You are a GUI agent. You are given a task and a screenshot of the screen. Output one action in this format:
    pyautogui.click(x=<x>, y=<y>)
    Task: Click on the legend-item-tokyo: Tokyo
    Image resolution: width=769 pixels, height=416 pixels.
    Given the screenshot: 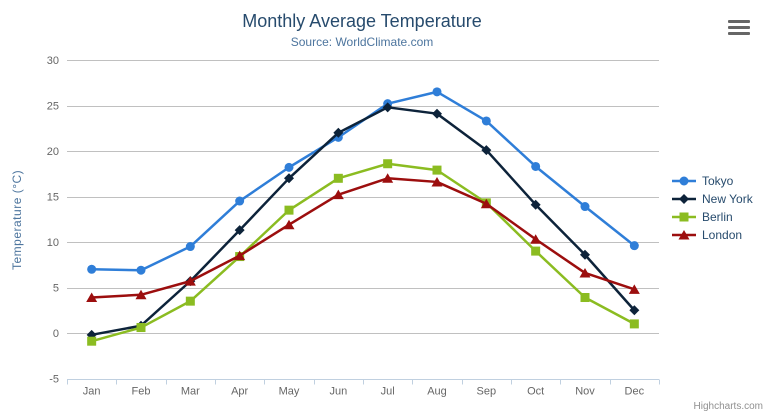 What is the action you would take?
    pyautogui.click(x=718, y=181)
    